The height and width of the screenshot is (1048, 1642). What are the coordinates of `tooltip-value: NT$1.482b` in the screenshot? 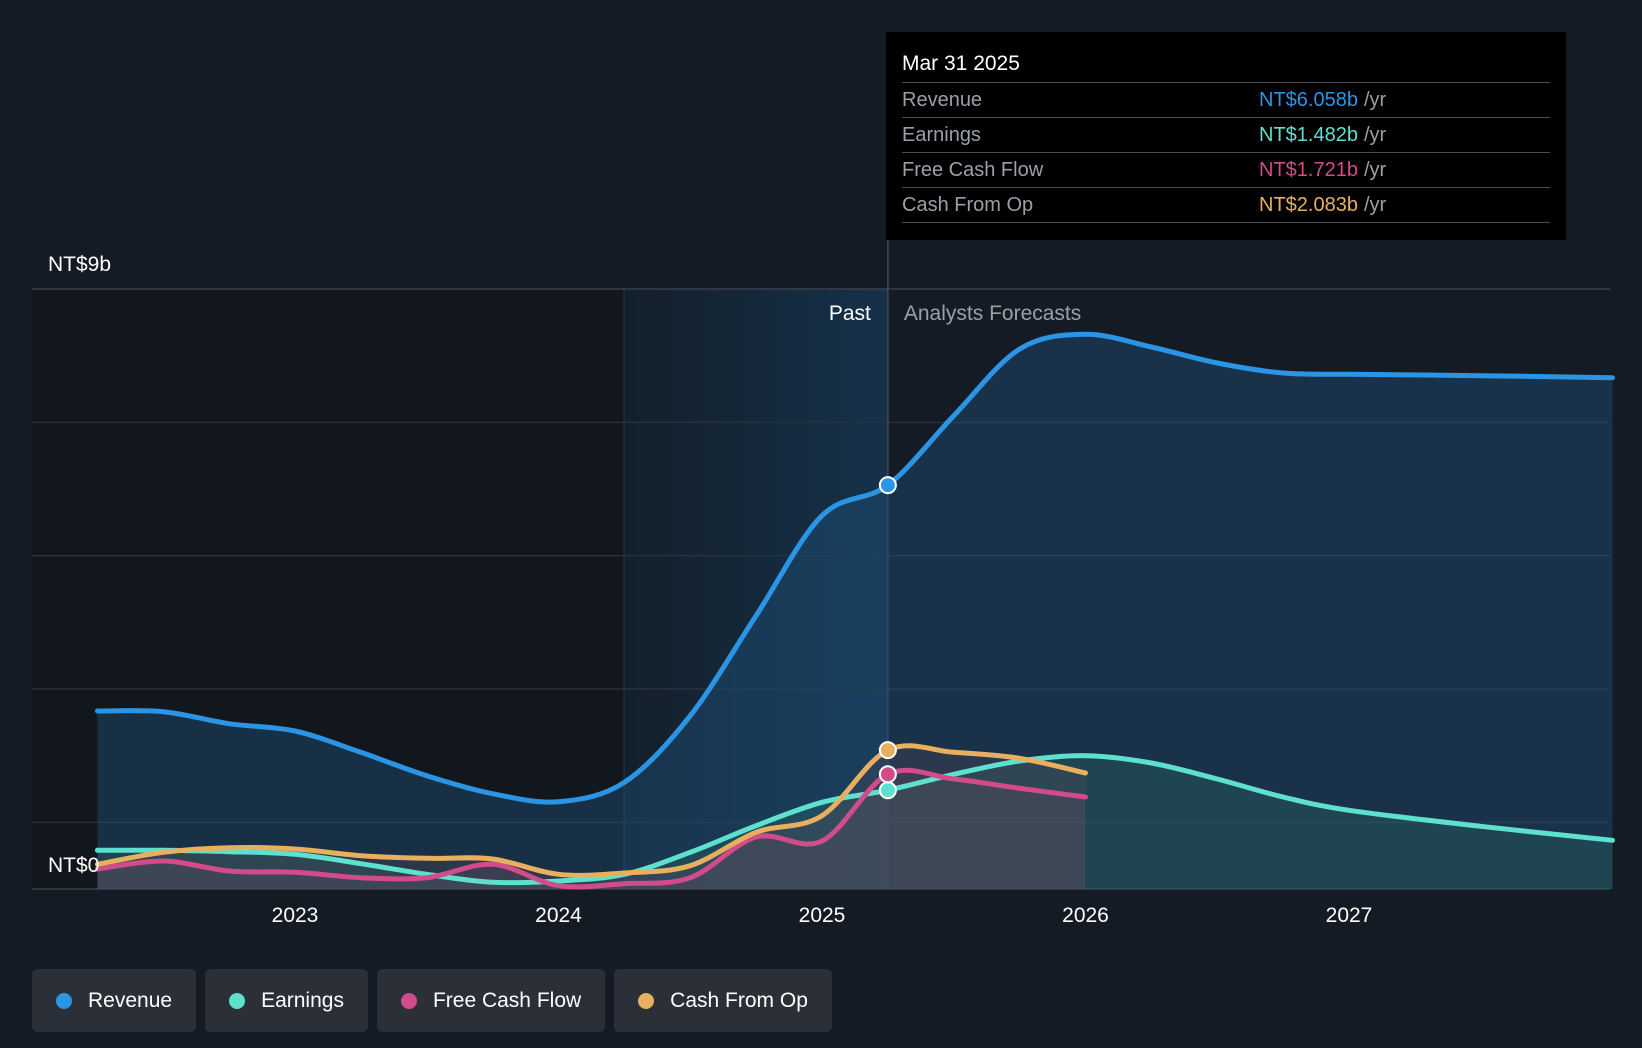 It's located at (1308, 135).